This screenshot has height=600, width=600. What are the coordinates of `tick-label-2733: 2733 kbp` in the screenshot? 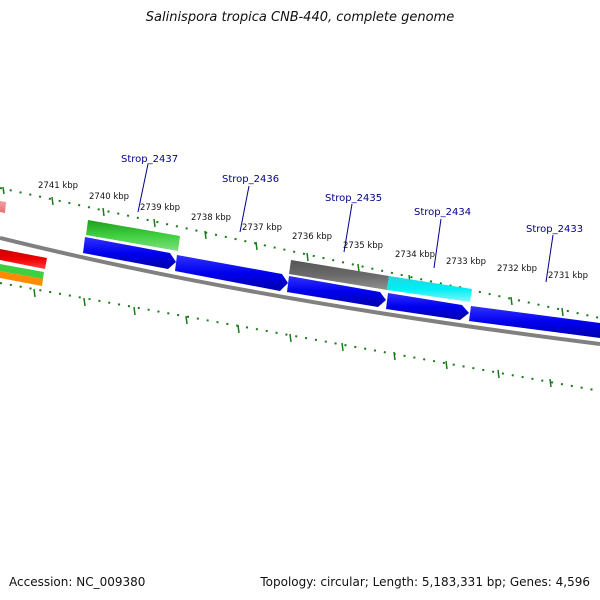 It's located at (466, 262).